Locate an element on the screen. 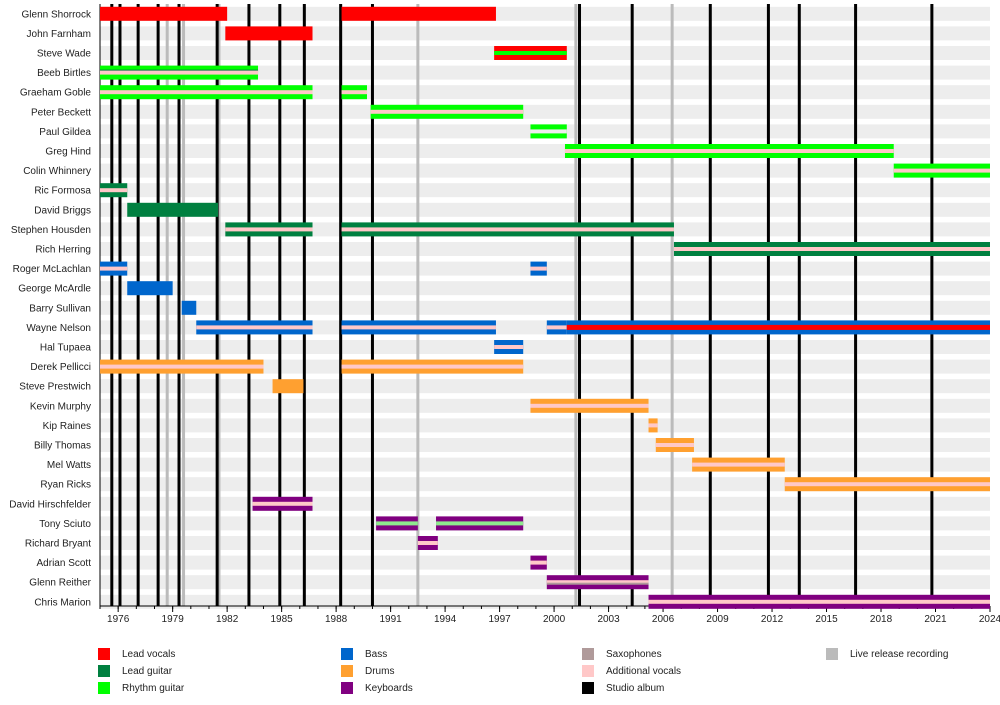  member-label: Derek Pellicci is located at coordinates (60, 367).